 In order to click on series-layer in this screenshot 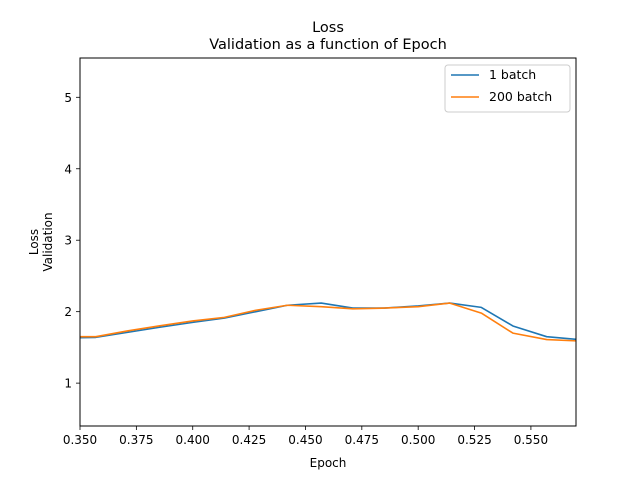, I will do `click(320, 322)`.